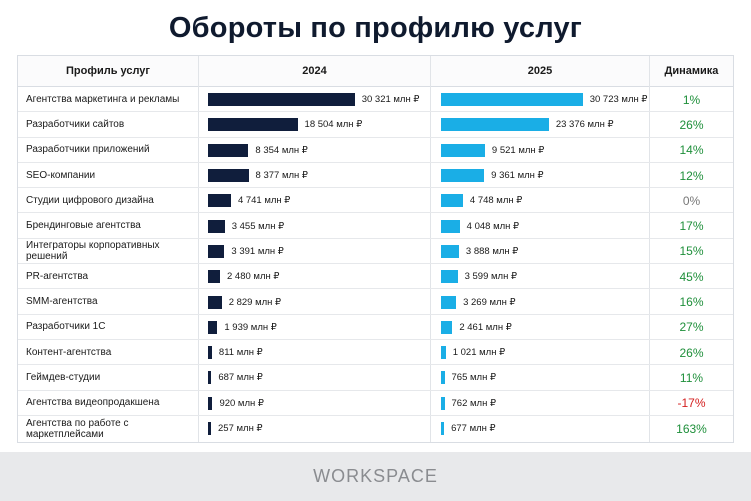 This screenshot has height=501, width=751. Describe the element at coordinates (88, 150) in the screenshot. I see `row-profile-name: Разработчики приложений` at that location.